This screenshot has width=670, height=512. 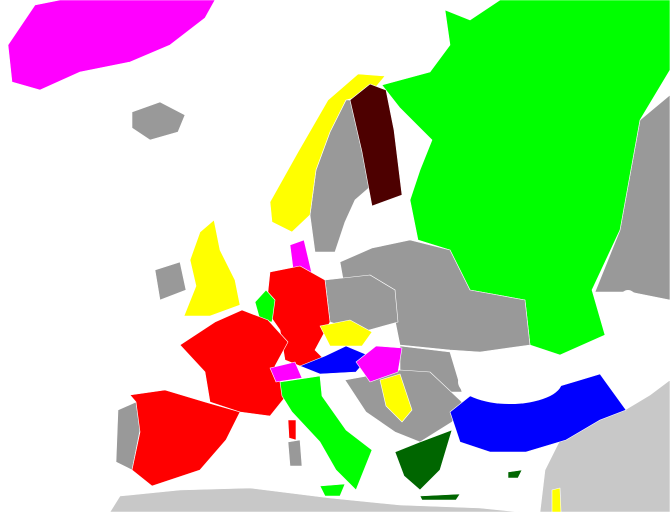 What do you see at coordinates (510, 382) in the screenshot?
I see `black-sea` at bounding box center [510, 382].